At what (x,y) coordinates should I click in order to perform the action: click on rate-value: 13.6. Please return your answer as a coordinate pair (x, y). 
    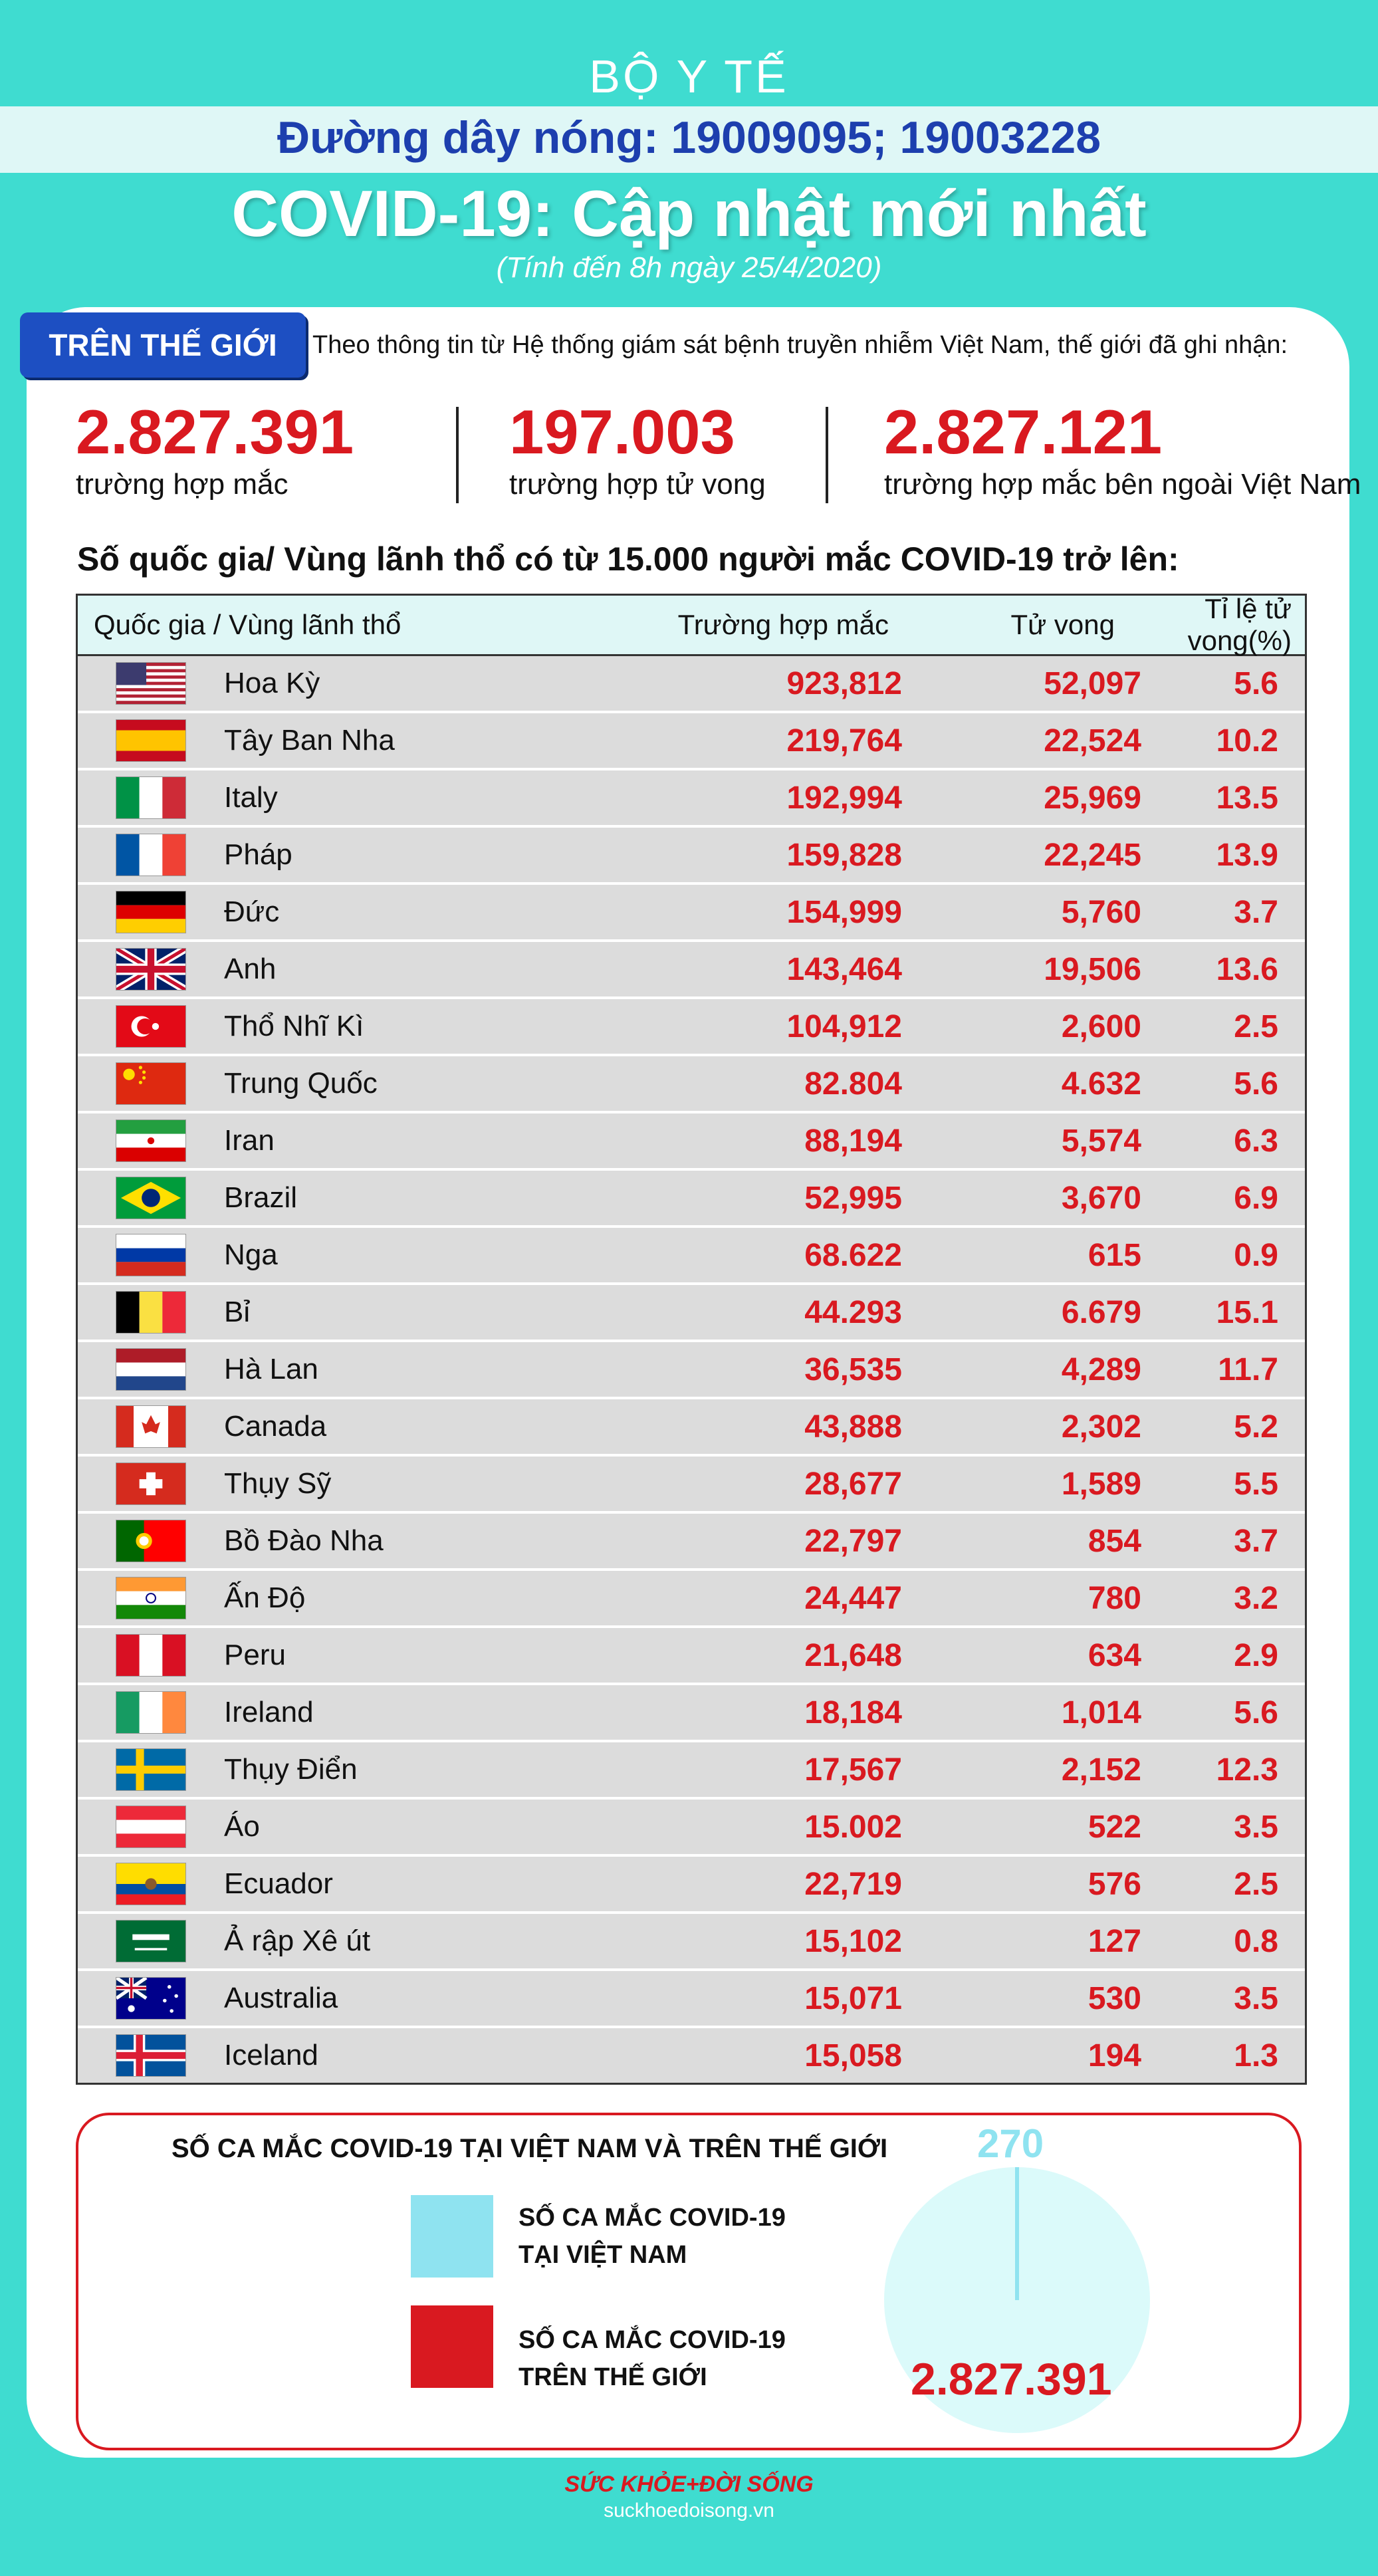
    Looking at the image, I should click on (1247, 969).